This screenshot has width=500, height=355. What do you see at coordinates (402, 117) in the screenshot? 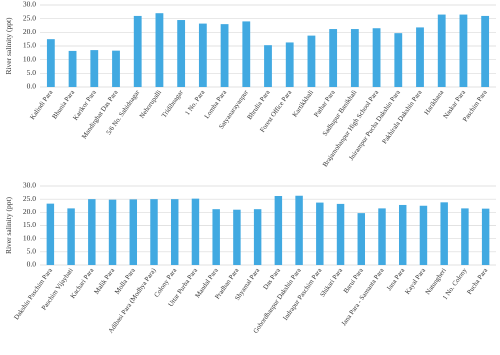
I see `x-tick-label: Pakhirala Dakshin Para` at bounding box center [402, 117].